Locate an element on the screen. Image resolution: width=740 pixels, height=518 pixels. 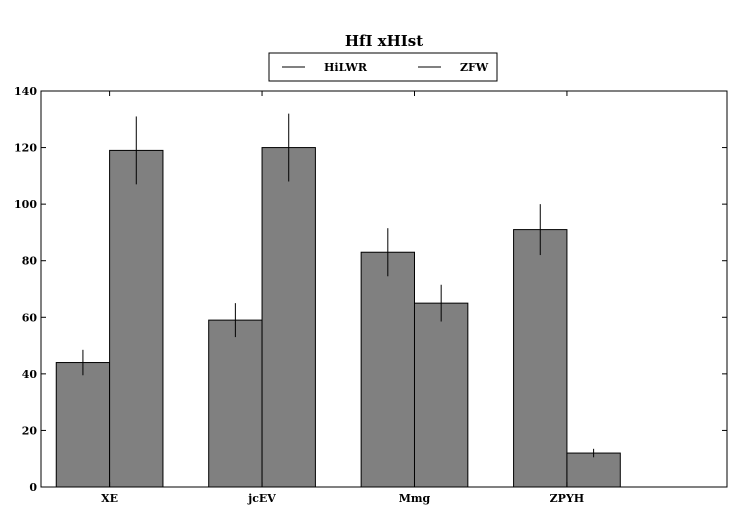
legend: HiLWR ZFW is located at coordinates (383, 67).